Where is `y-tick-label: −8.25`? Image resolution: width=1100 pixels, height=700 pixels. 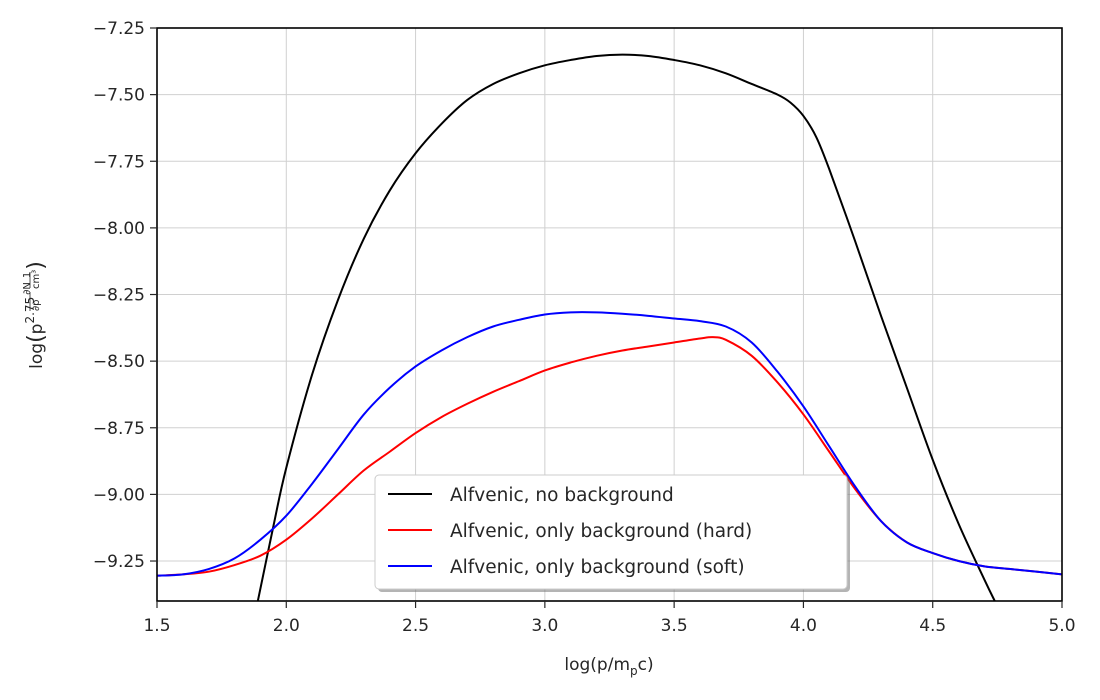 y-tick-label: −8.25 is located at coordinates (119, 296).